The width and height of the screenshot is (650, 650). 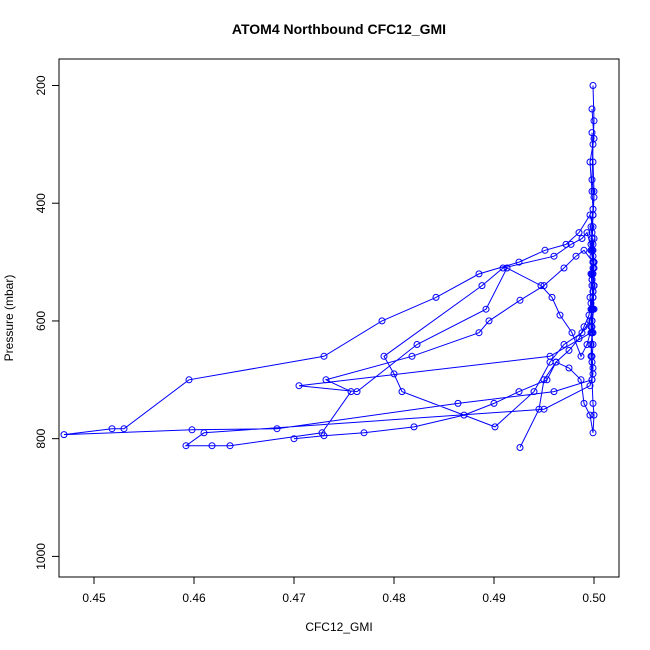 I want to click on y-tick-label: 400, so click(x=41, y=203).